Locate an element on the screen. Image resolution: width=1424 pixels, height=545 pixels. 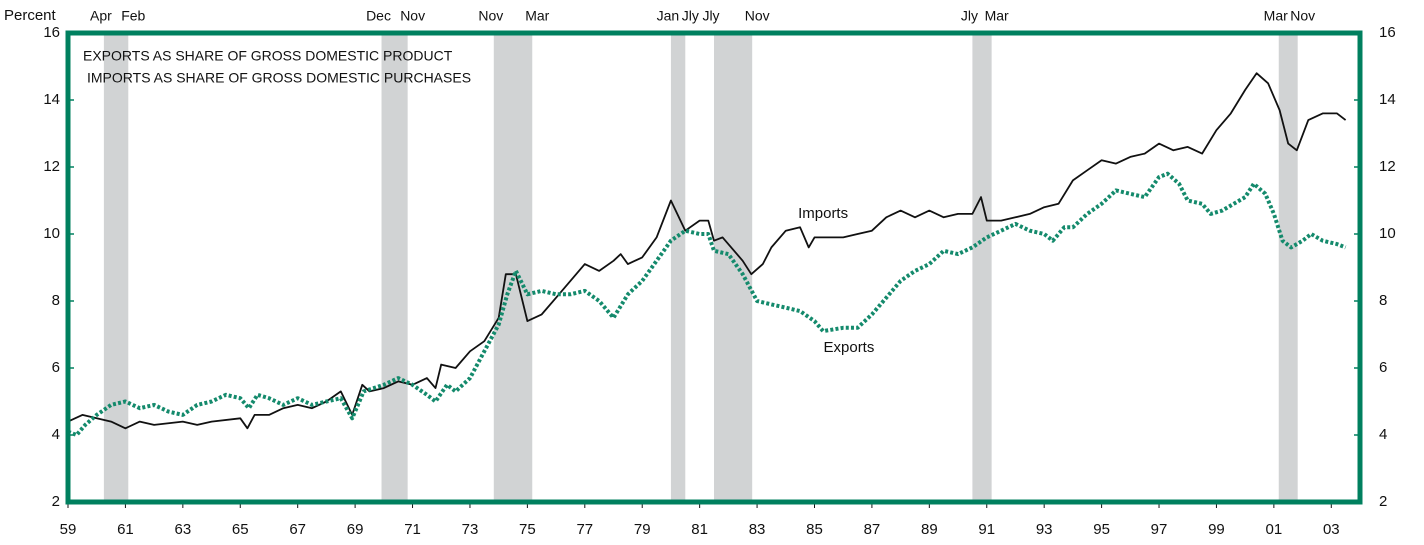
recession-start-label: Apr is located at coordinates (101, 16).